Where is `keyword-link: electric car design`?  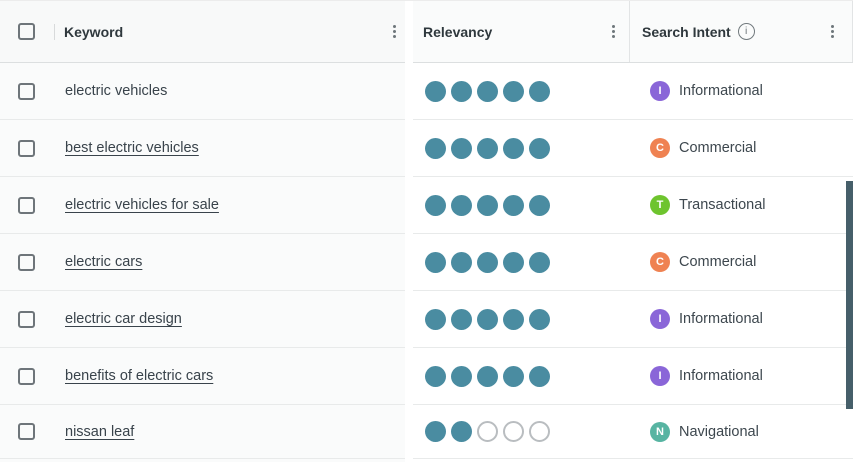
keyword-link: electric car design is located at coordinates (123, 319).